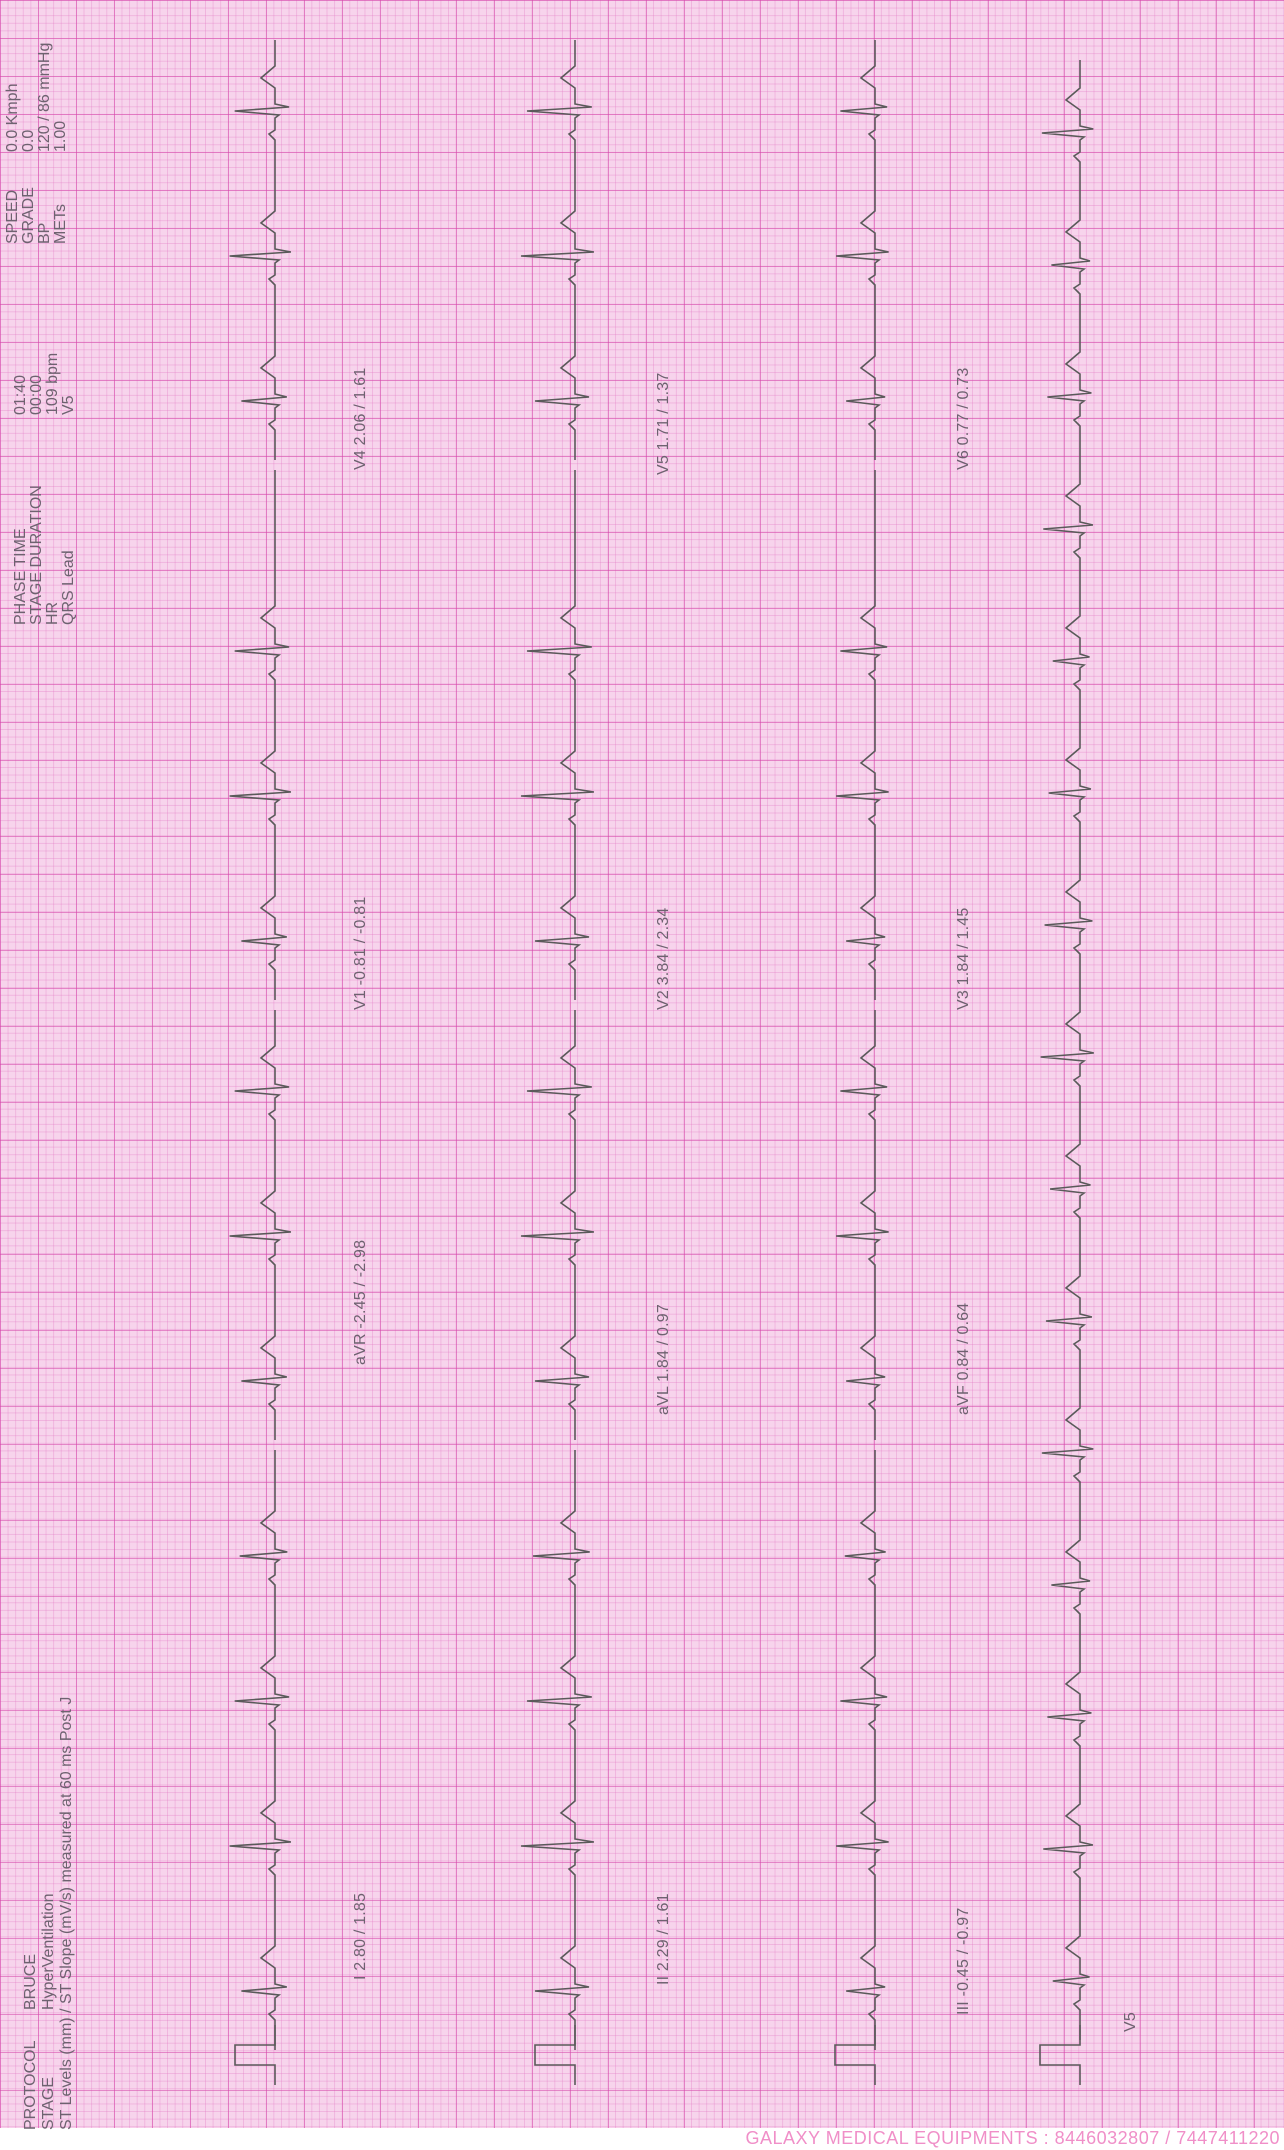 The image size is (1284, 2150). What do you see at coordinates (360, 418) in the screenshot?
I see `lead-label-v4: V4 2.06 / 1.61` at bounding box center [360, 418].